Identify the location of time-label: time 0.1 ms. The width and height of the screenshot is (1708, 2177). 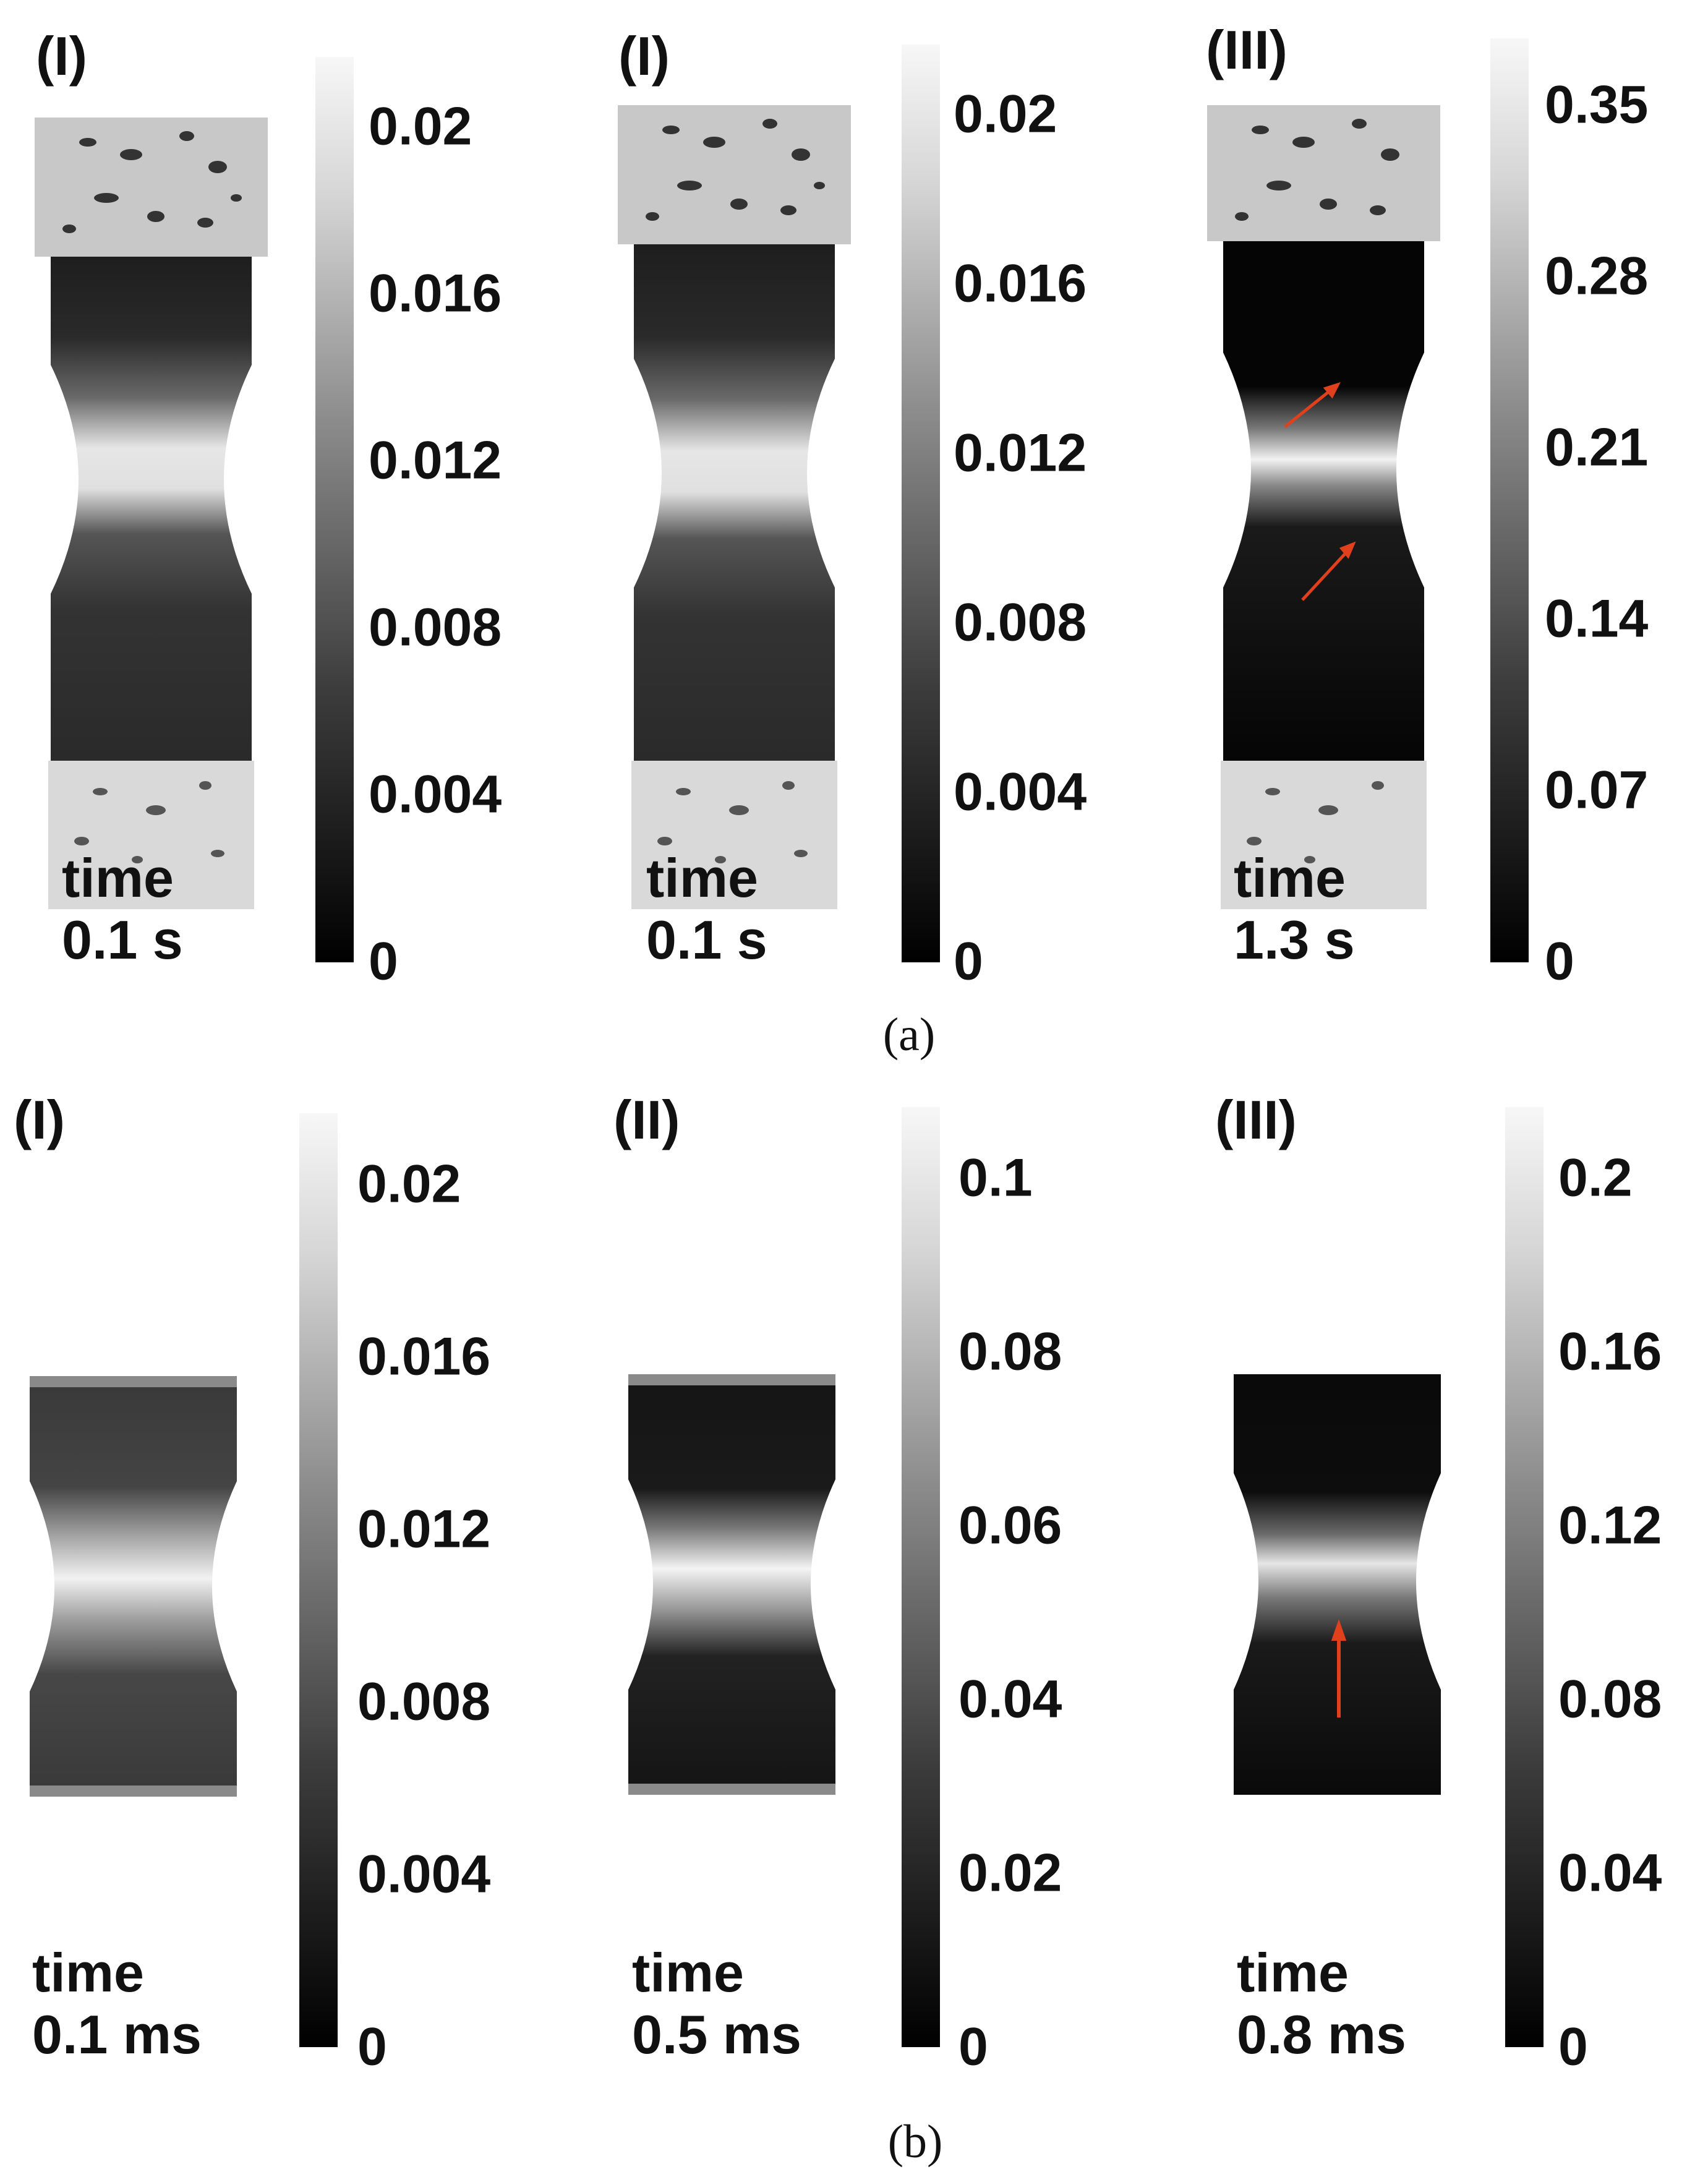
(117, 2004).